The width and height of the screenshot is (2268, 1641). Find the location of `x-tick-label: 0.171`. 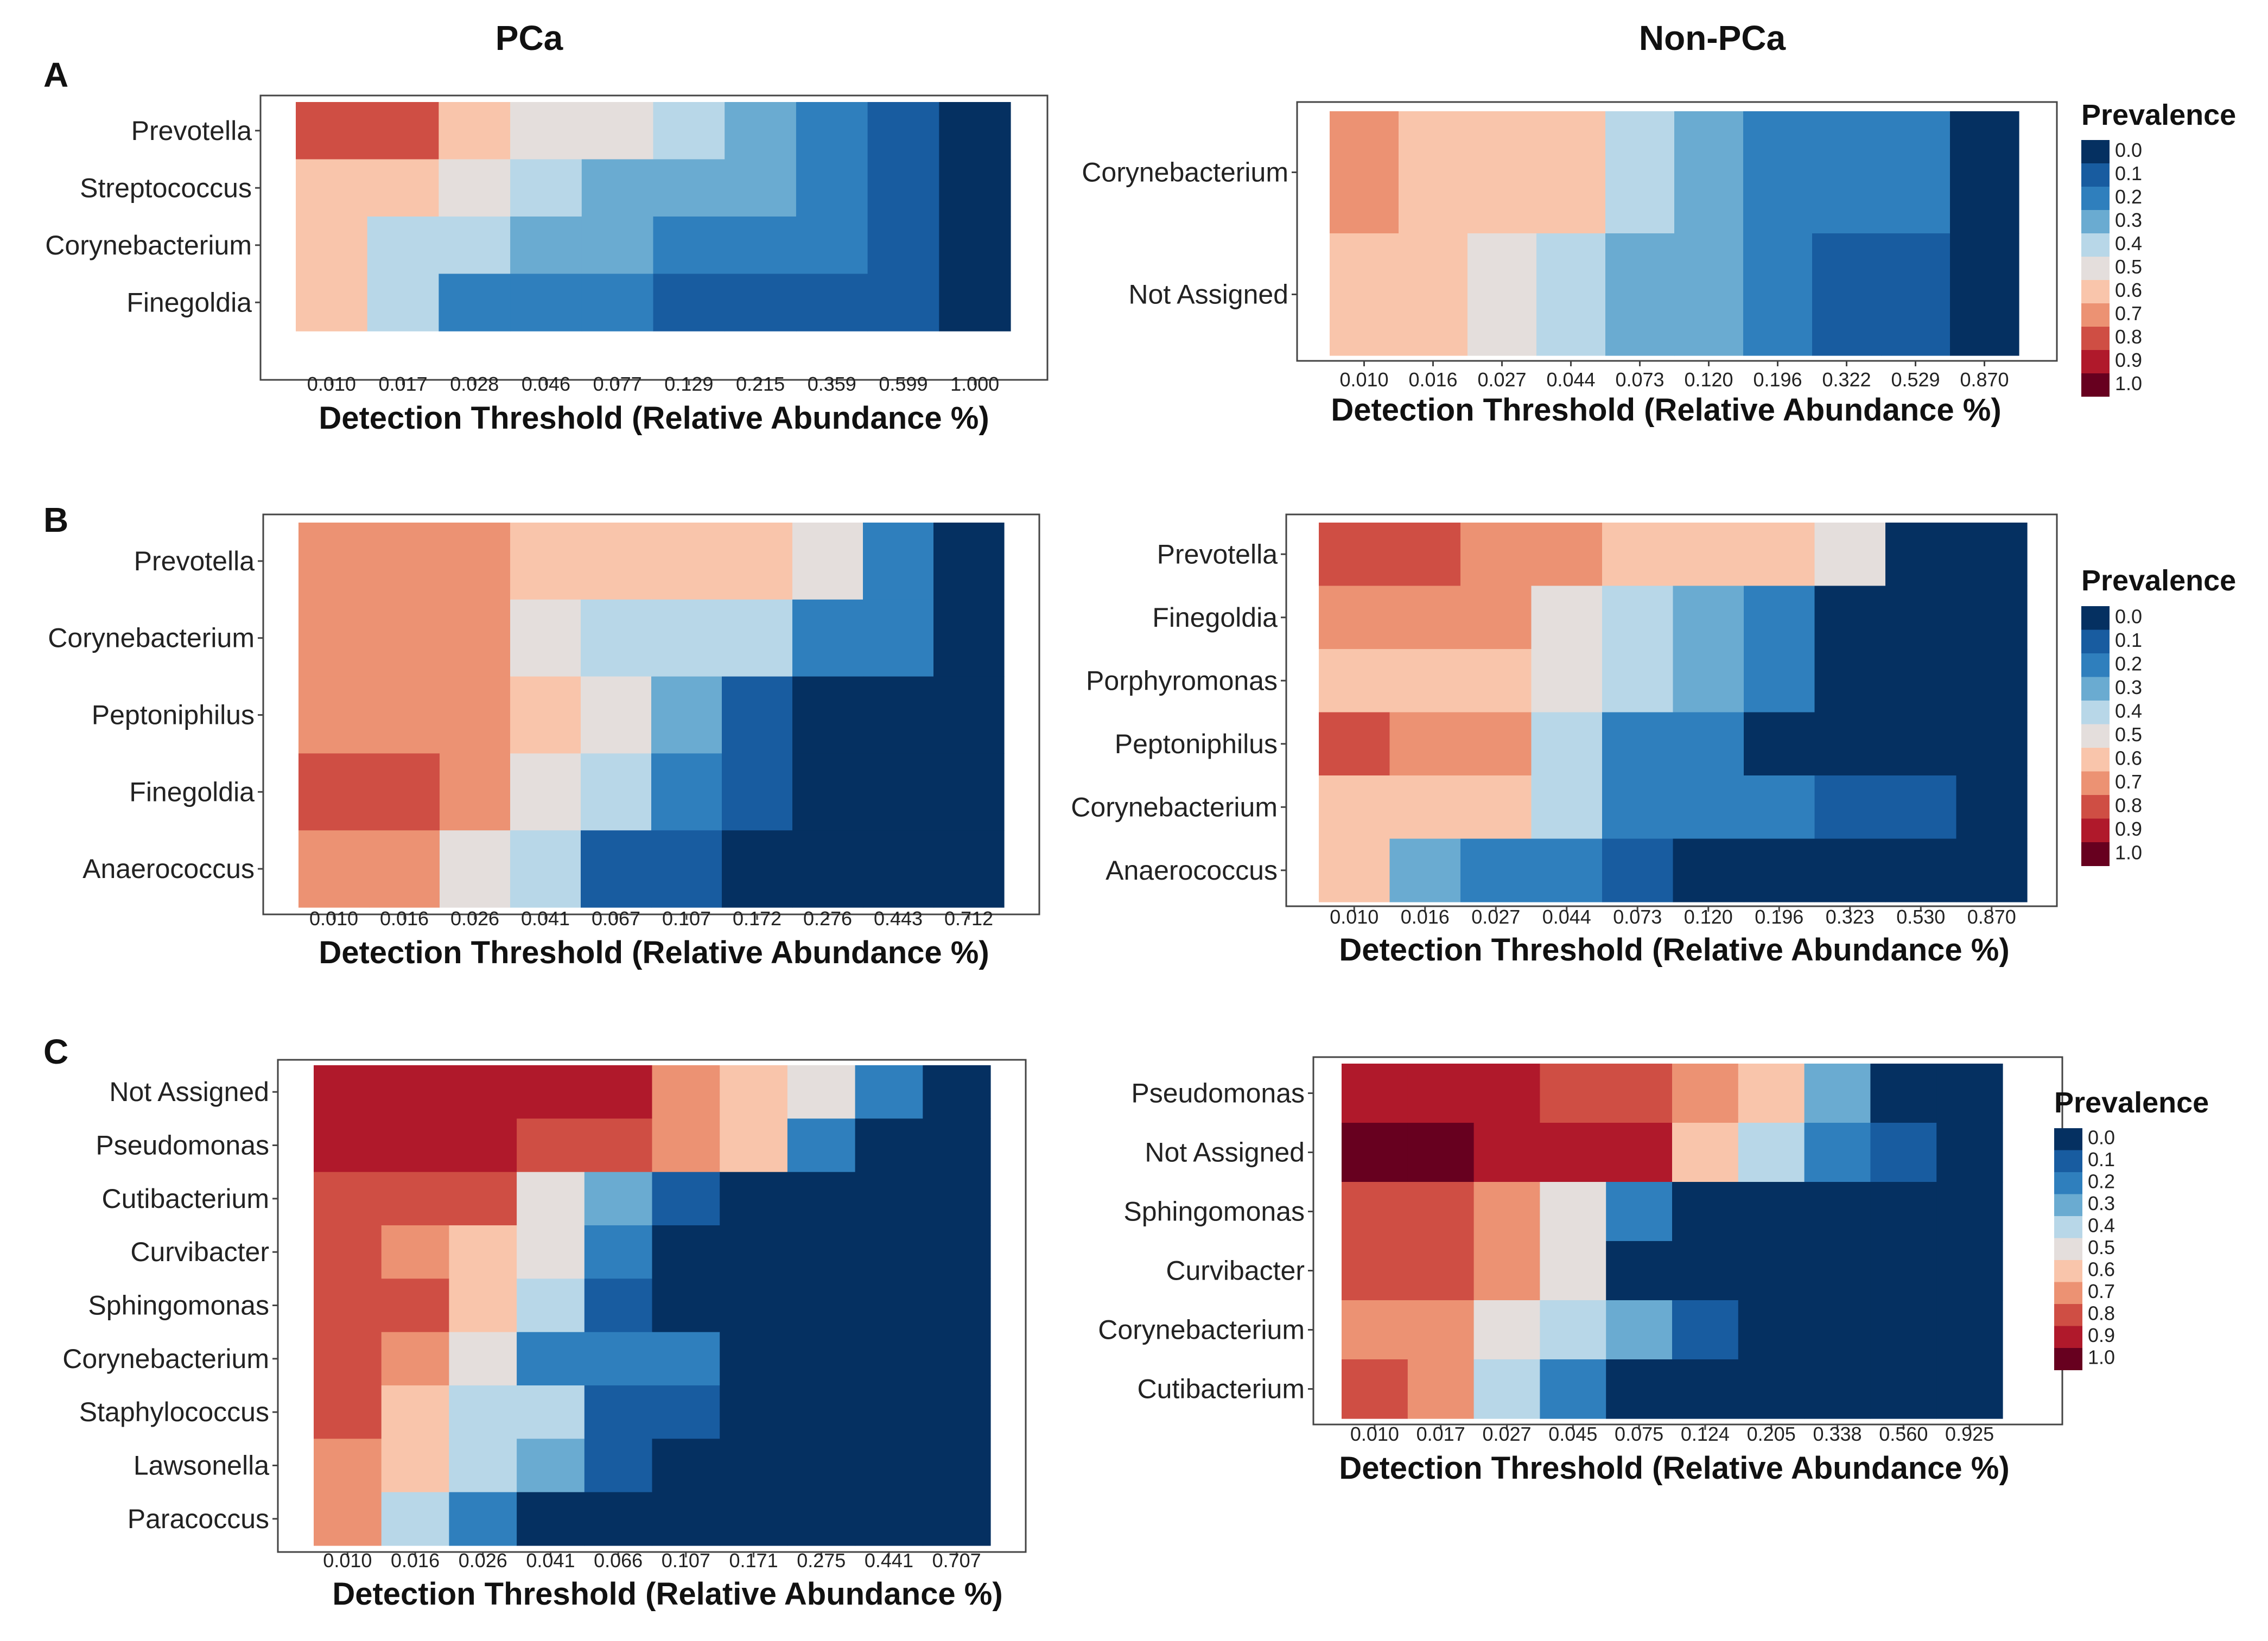

x-tick-label: 0.171 is located at coordinates (753, 1560).